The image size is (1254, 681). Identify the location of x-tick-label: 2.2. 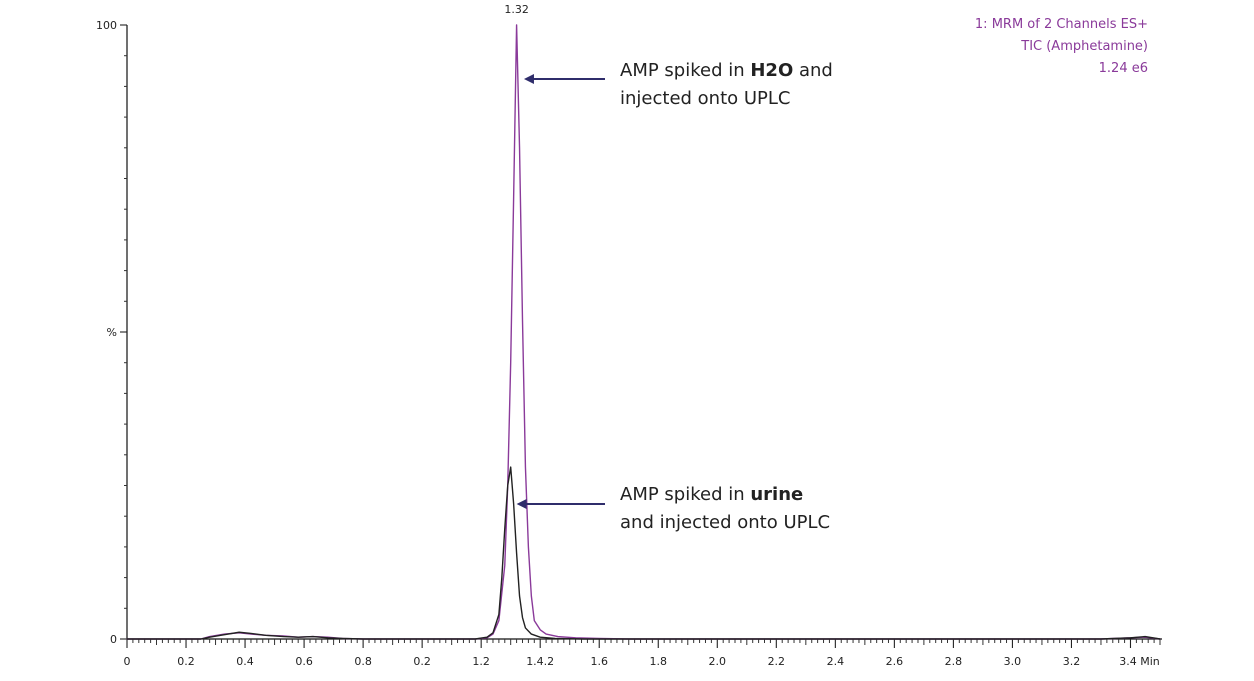
(777, 661).